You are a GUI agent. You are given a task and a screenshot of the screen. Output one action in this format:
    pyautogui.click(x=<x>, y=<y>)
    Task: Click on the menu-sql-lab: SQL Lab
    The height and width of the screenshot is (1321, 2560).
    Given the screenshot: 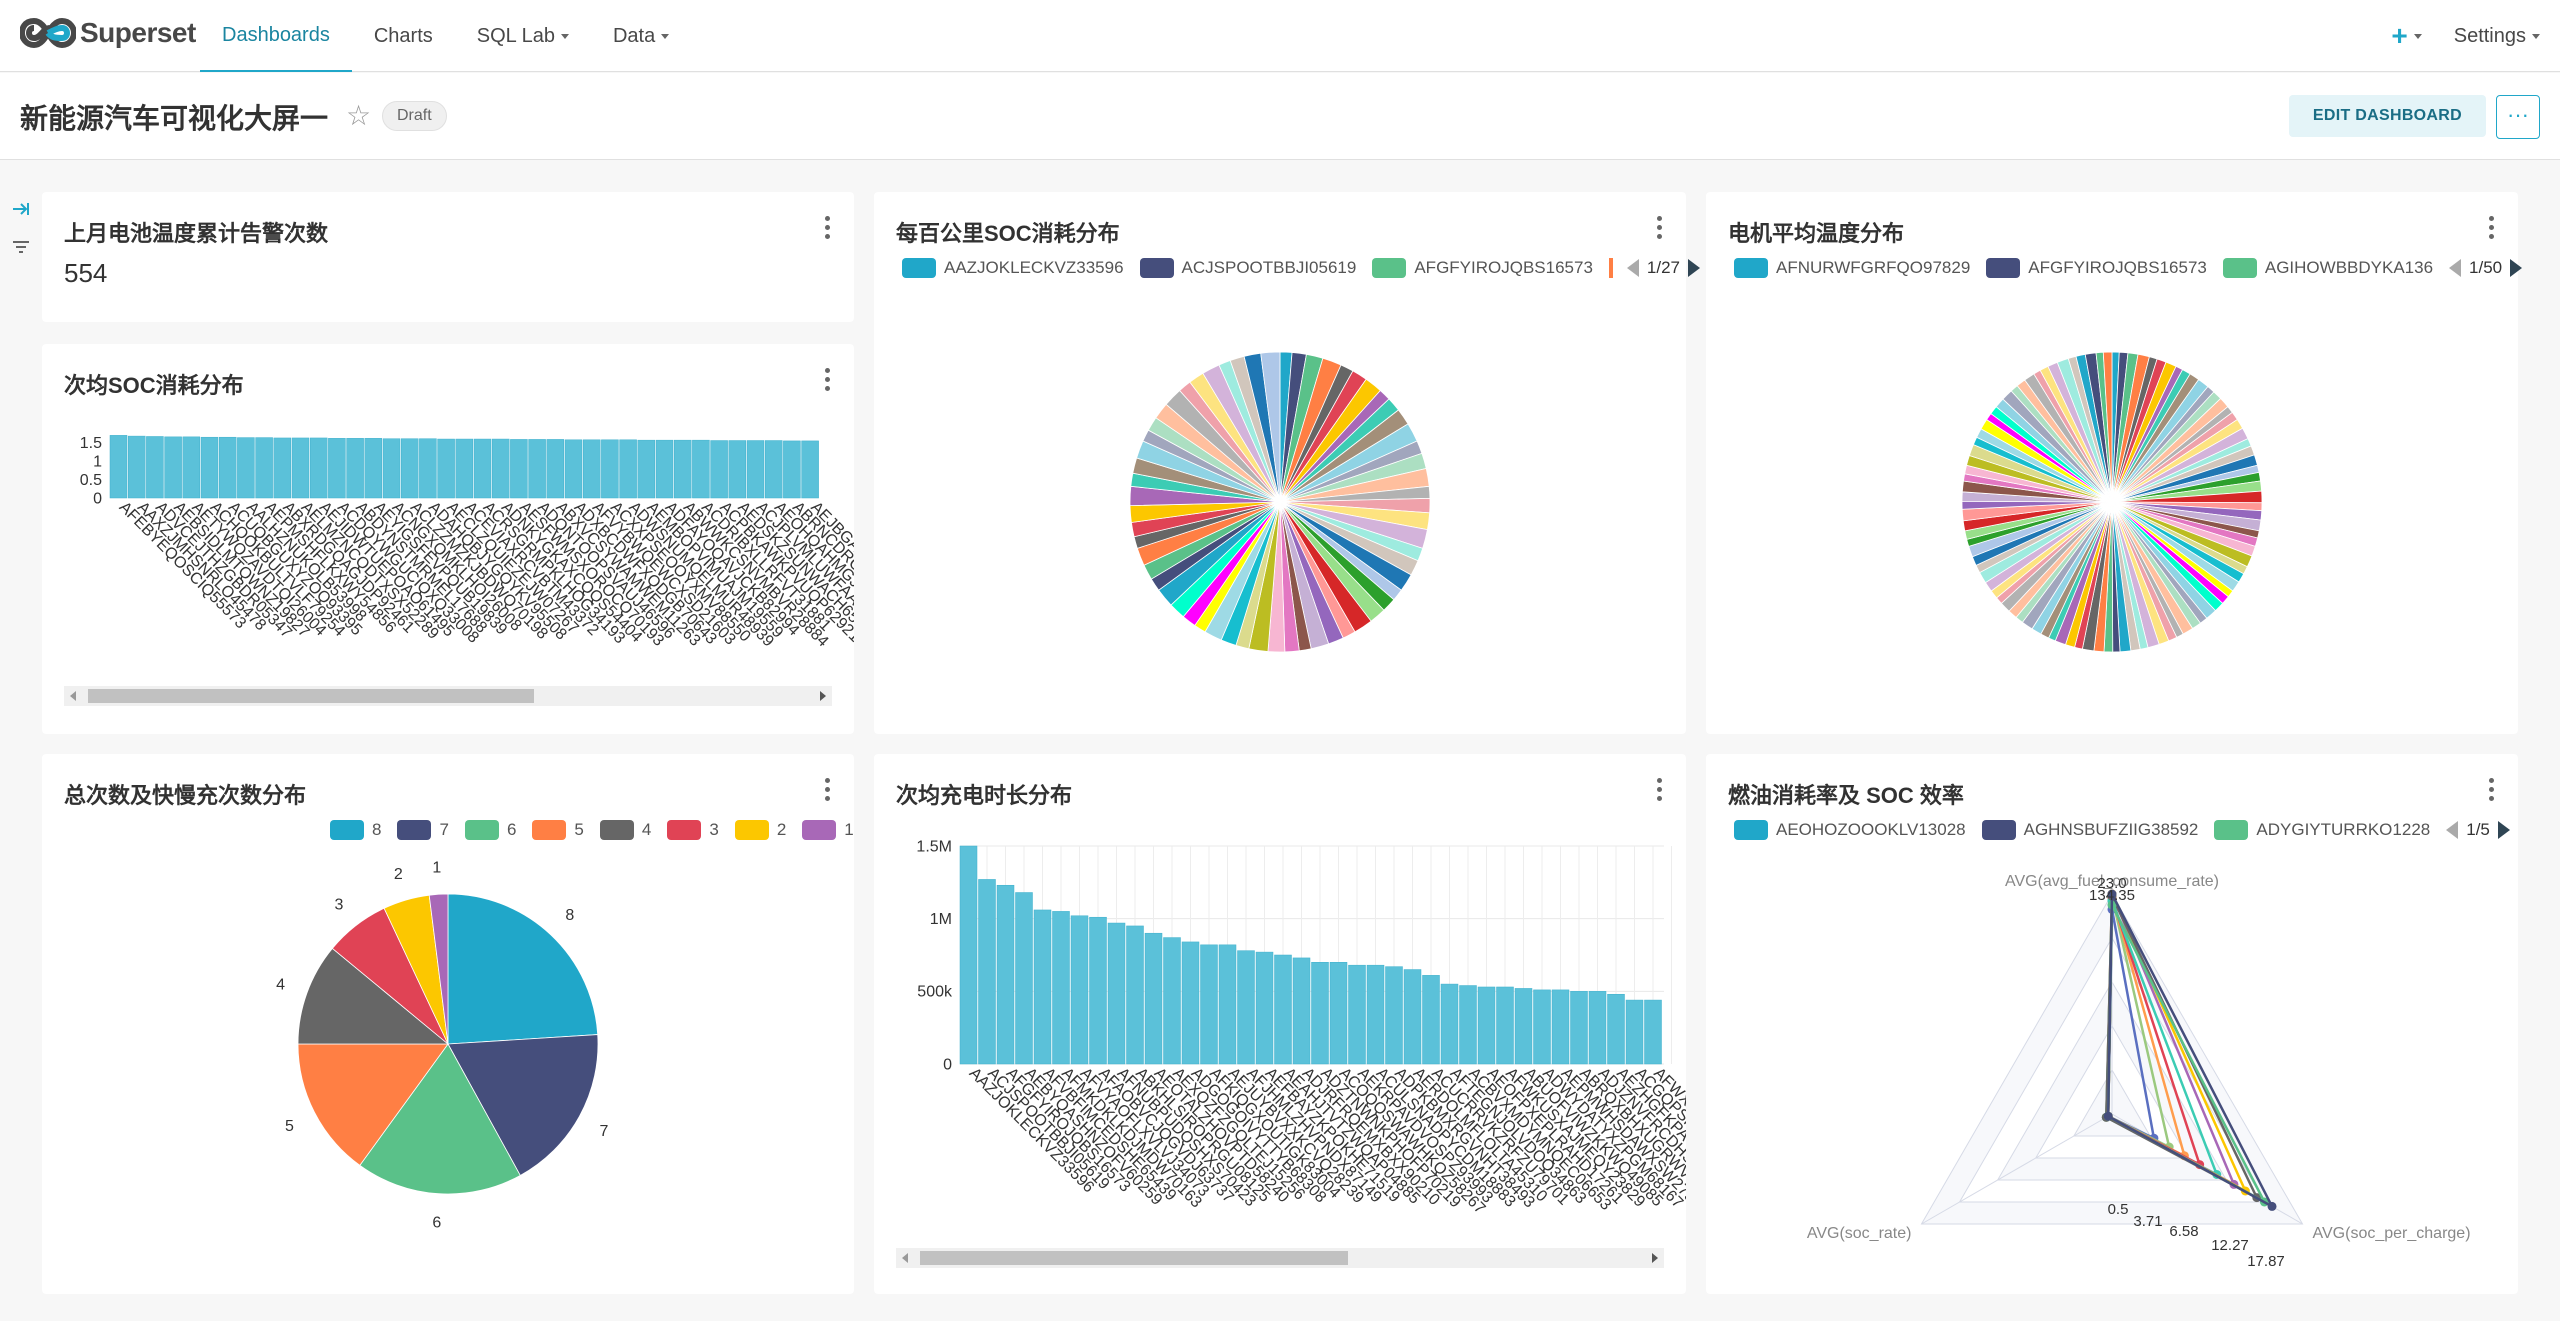 What is the action you would take?
    pyautogui.click(x=523, y=36)
    